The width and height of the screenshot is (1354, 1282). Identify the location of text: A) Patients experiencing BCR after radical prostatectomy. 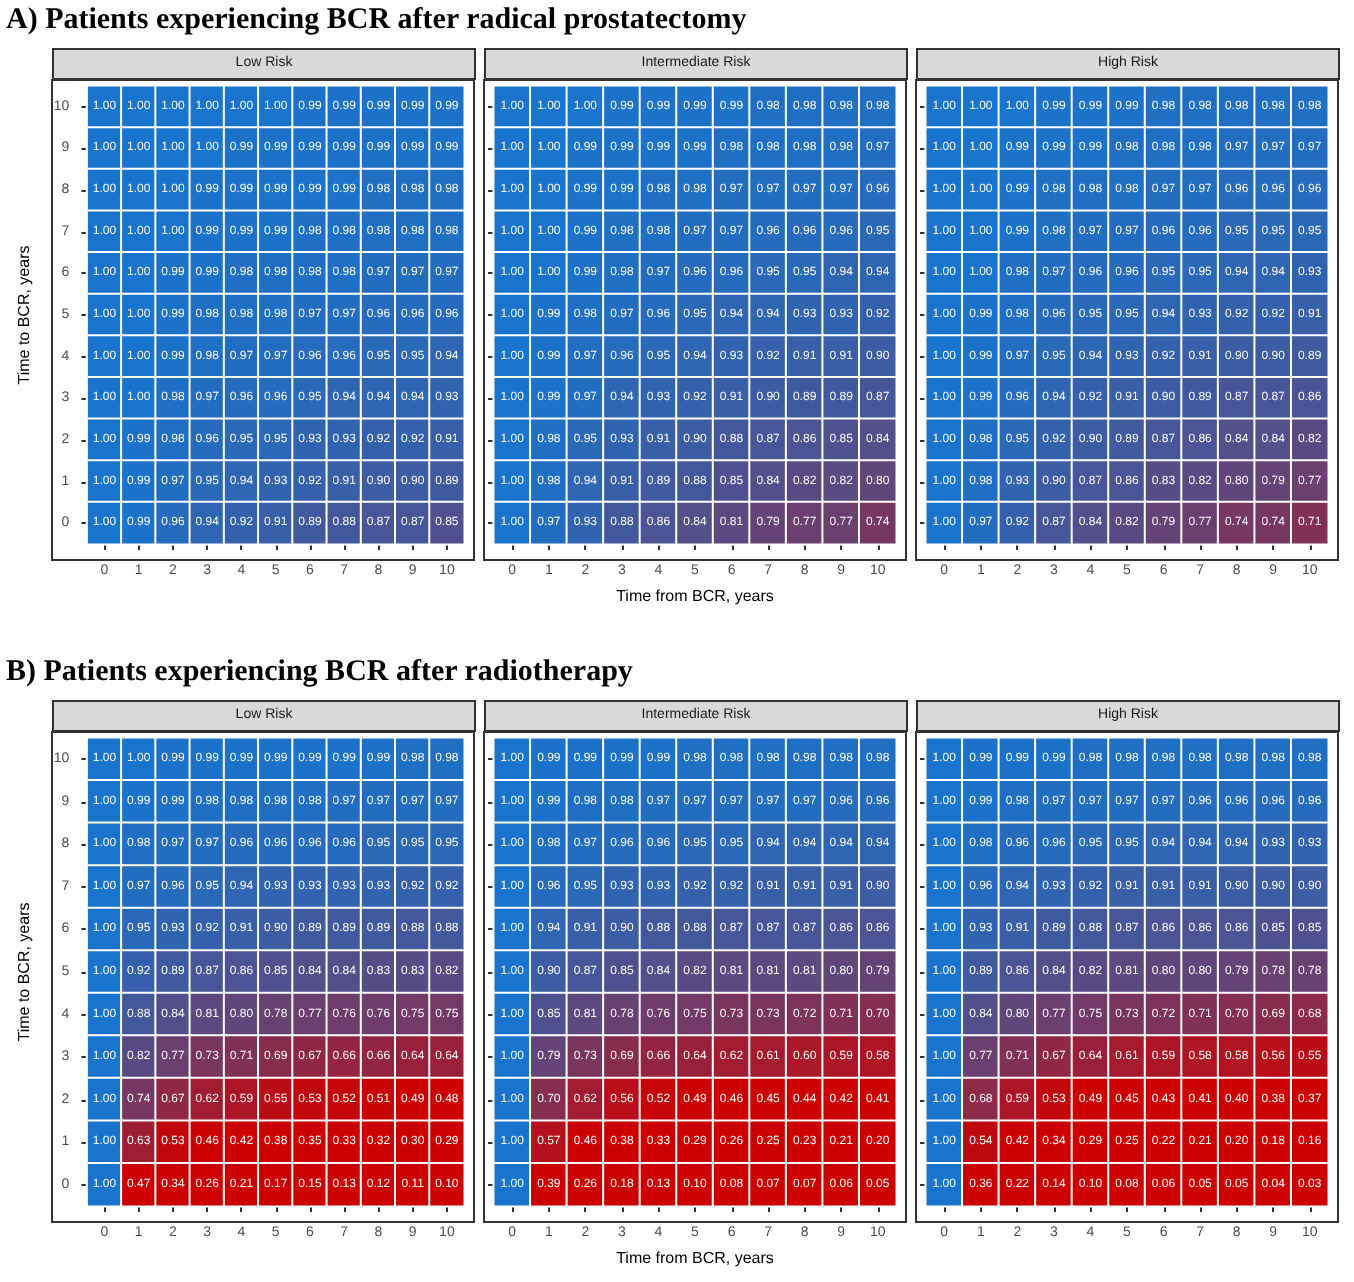
(376, 21).